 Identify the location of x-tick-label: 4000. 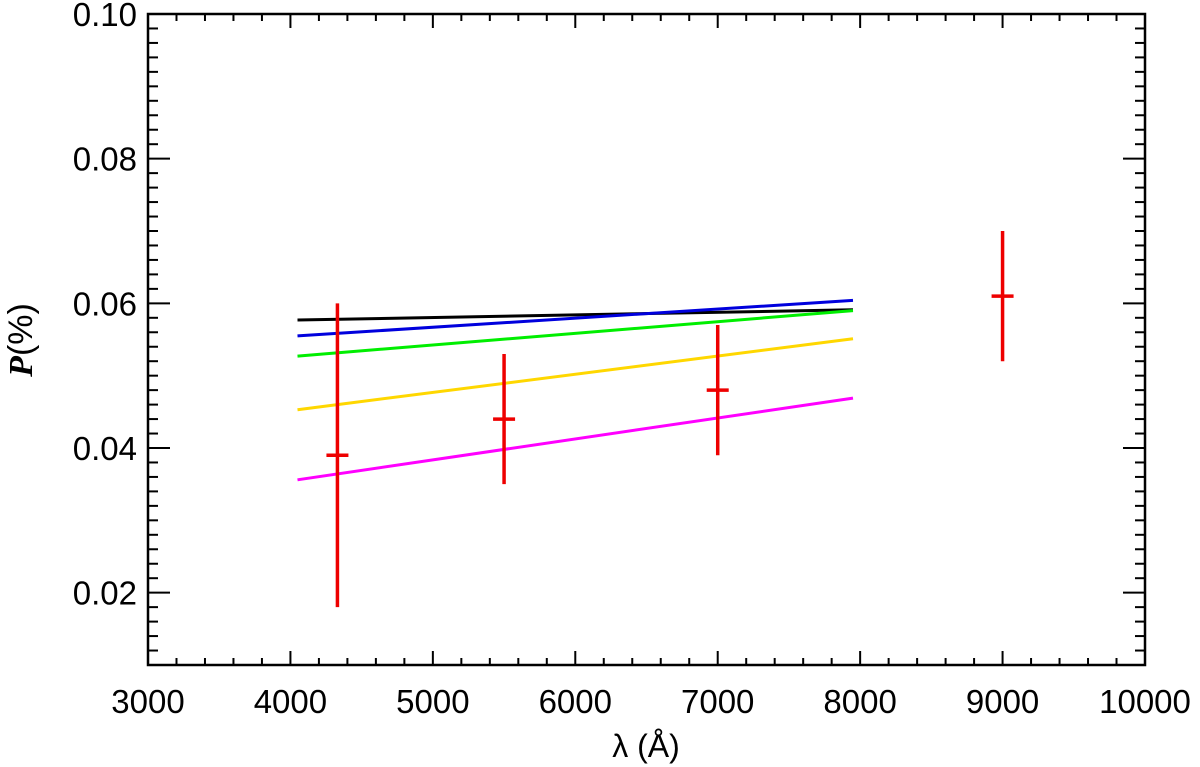
(290, 701).